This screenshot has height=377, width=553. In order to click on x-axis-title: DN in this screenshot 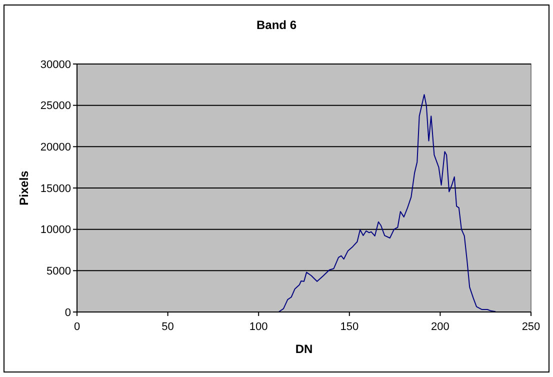, I will do `click(304, 349)`.